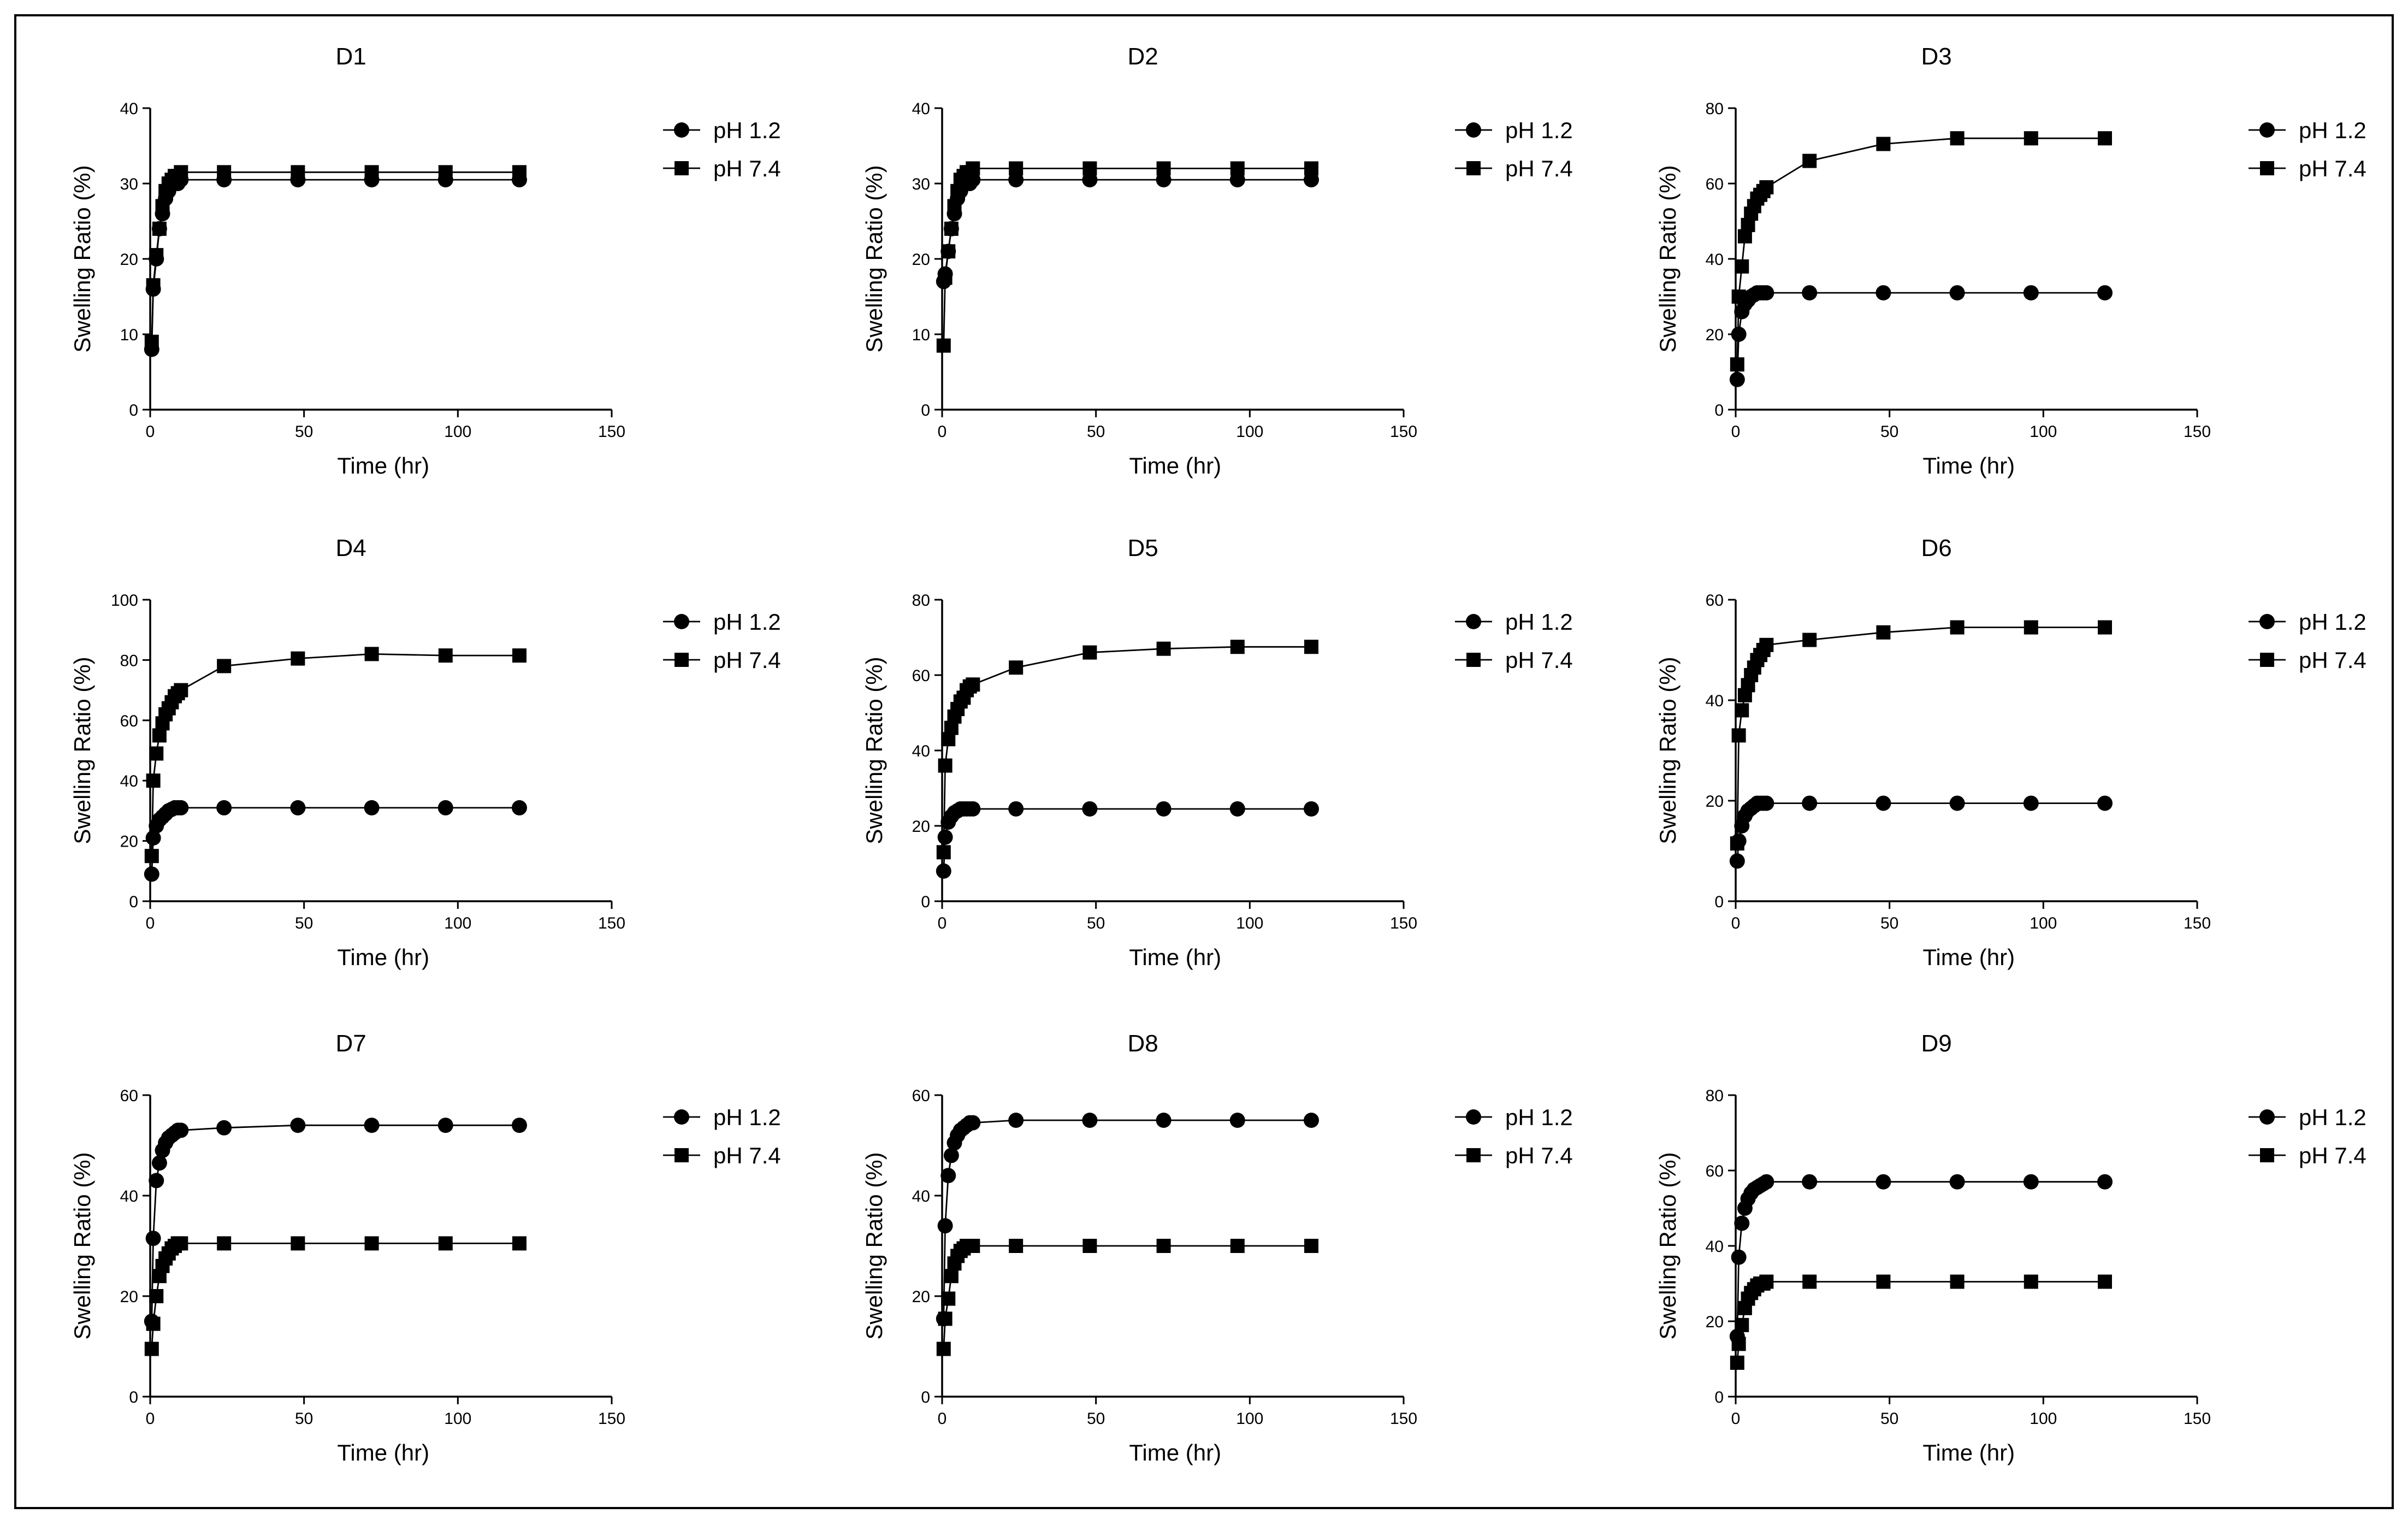  What do you see at coordinates (747, 1117) in the screenshot?
I see `legend-label: pH 1.2` at bounding box center [747, 1117].